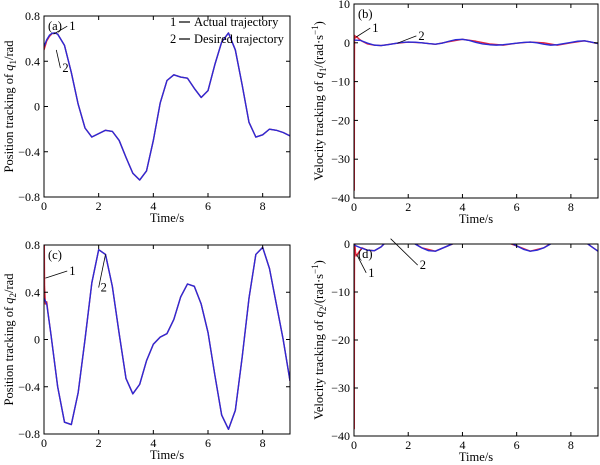 The image size is (600, 465). What do you see at coordinates (365, 14) in the screenshot?
I see `panel-label: (b)` at bounding box center [365, 14].